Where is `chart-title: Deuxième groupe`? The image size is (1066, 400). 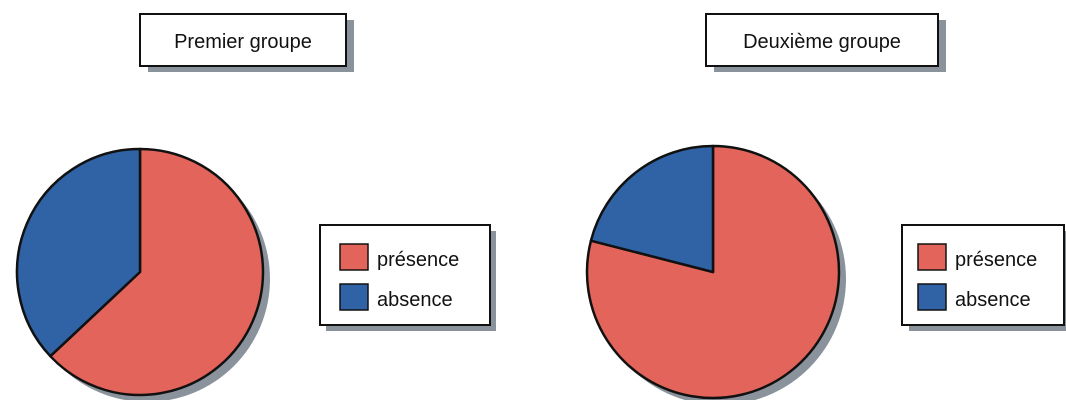 chart-title: Deuxième groupe is located at coordinates (822, 42).